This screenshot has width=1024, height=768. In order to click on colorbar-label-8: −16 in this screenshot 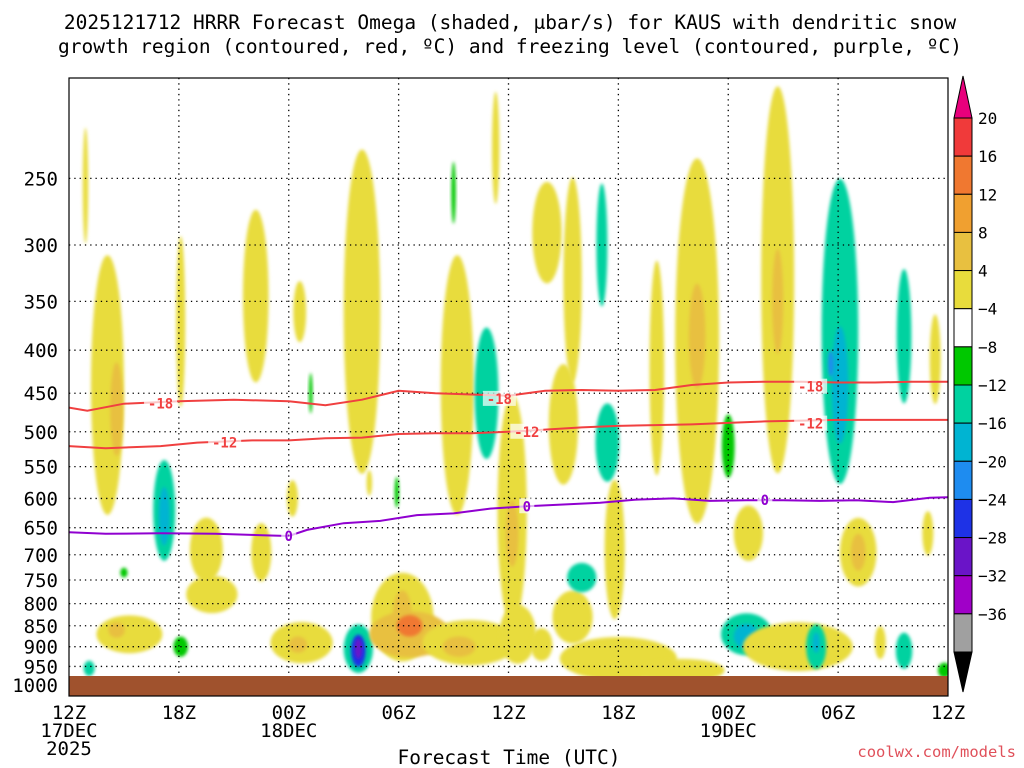, I will do `click(992, 423)`.